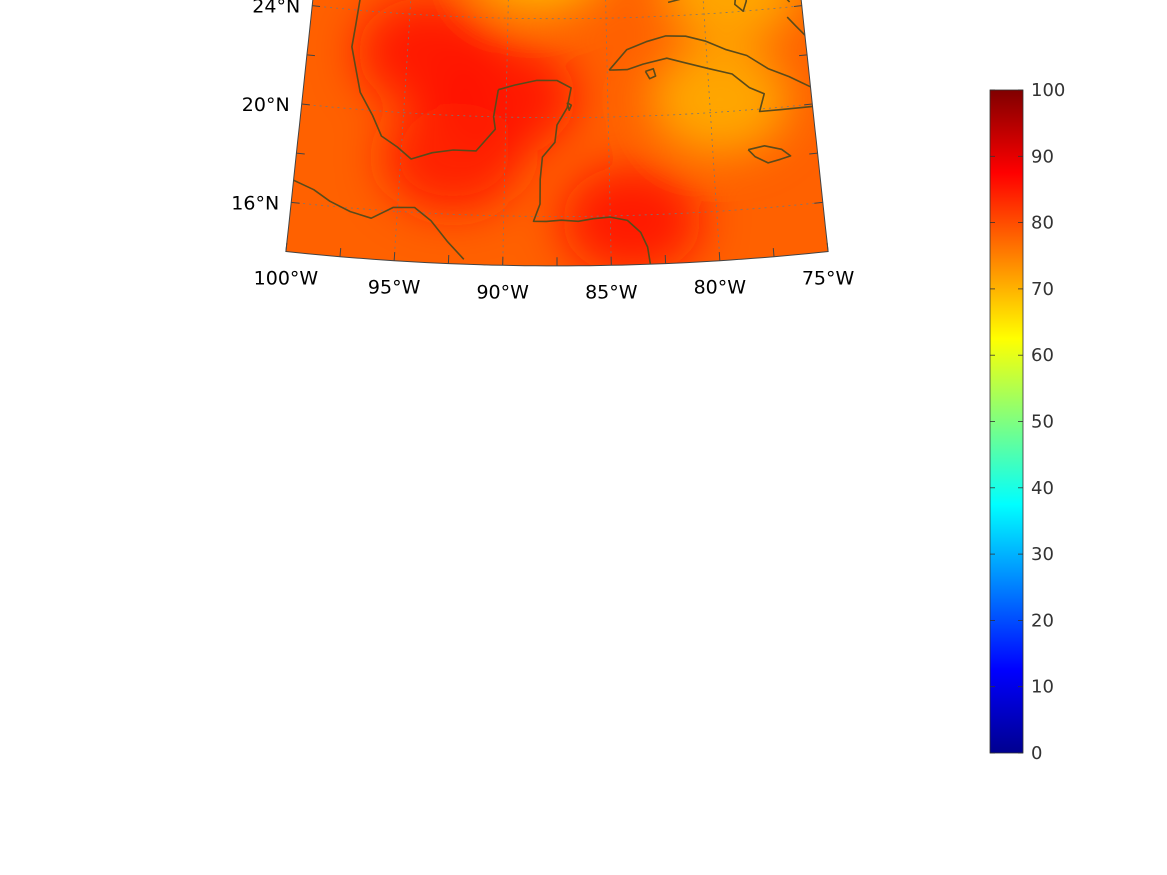  What do you see at coordinates (1042, 355) in the screenshot?
I see `colorbar-tick-label: 60` at bounding box center [1042, 355].